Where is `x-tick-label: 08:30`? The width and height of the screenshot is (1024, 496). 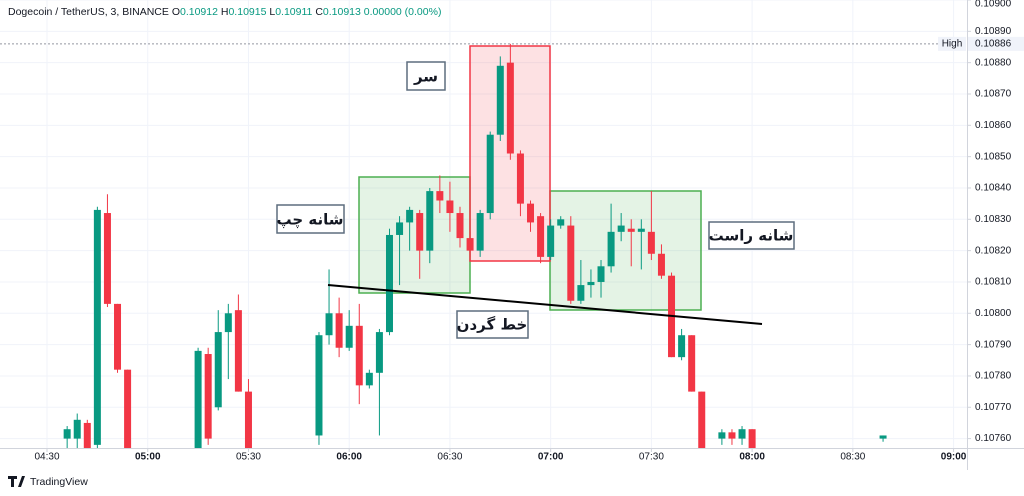 x-tick-label: 08:30 is located at coordinates (852, 457).